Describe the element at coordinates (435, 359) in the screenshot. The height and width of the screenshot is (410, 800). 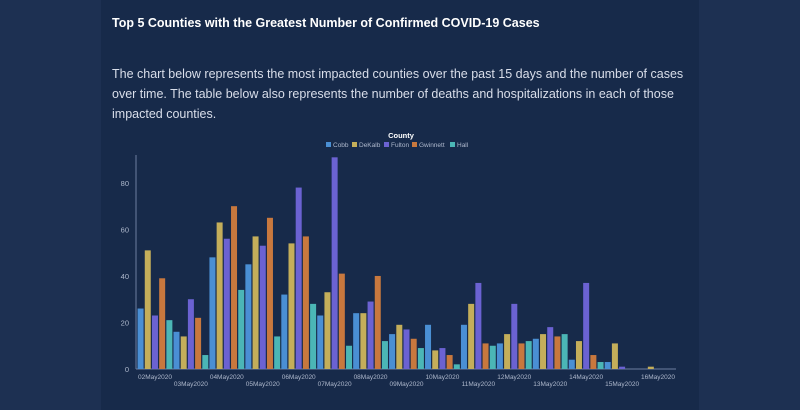
I see `bar-dekalb-10may2020` at that location.